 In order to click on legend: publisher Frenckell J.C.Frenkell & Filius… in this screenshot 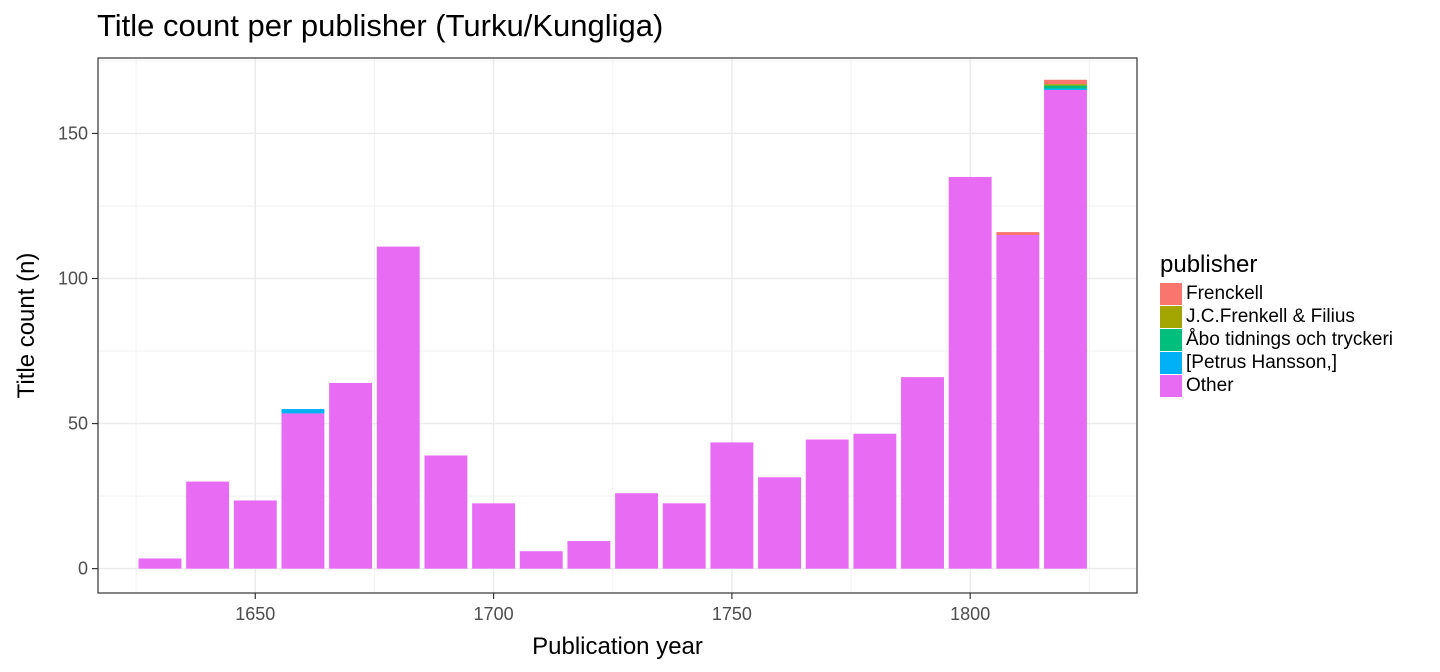, I will do `click(1276, 324)`.